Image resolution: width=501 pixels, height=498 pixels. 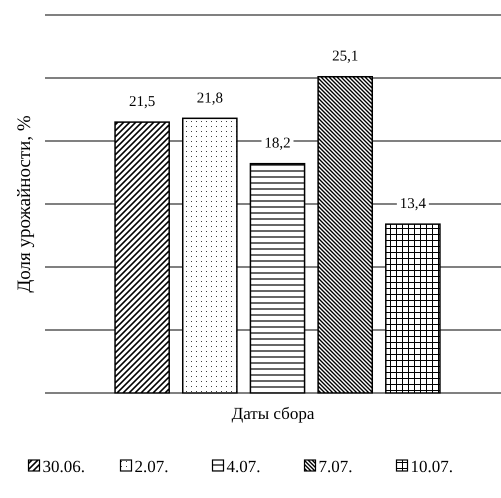 I want to click on legend-label: 2.07., so click(x=151, y=466).